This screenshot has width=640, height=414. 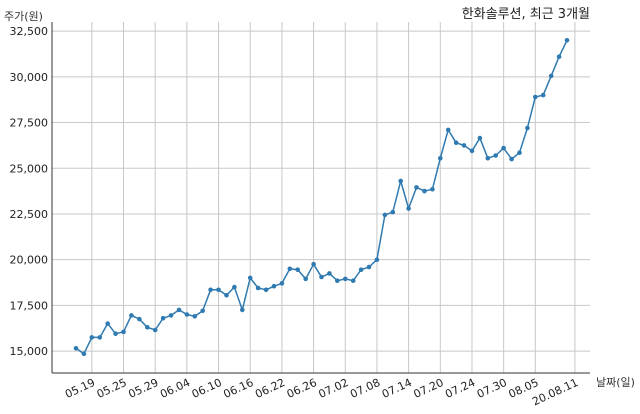 I want to click on x-tick-label: 05.29, so click(x=143, y=388).